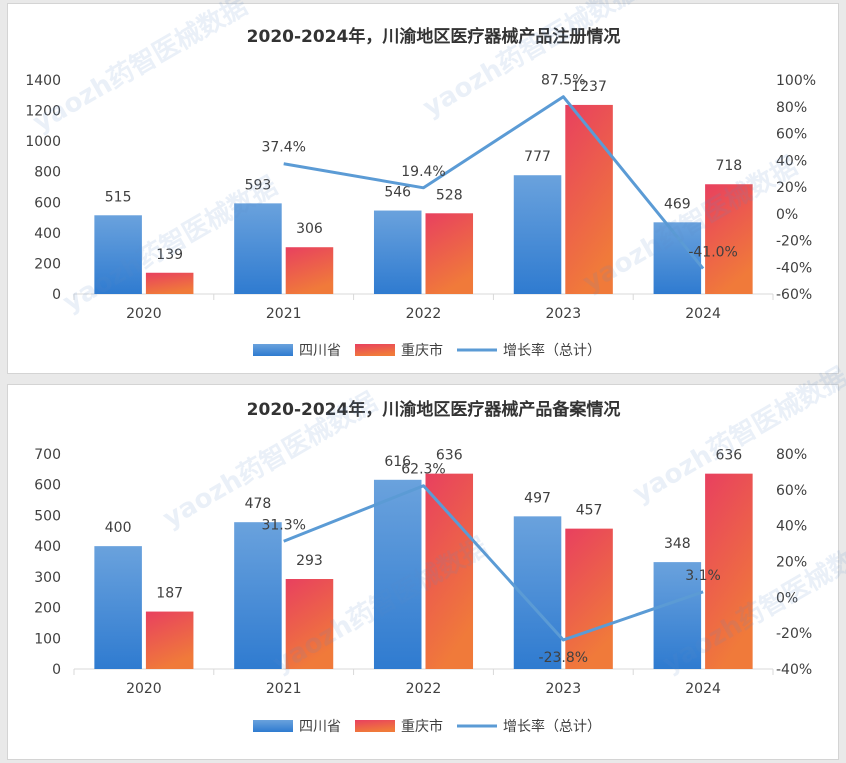 This screenshot has width=846, height=763. What do you see at coordinates (796, 81) in the screenshot?
I see `y2-tick-label: 100%` at bounding box center [796, 81].